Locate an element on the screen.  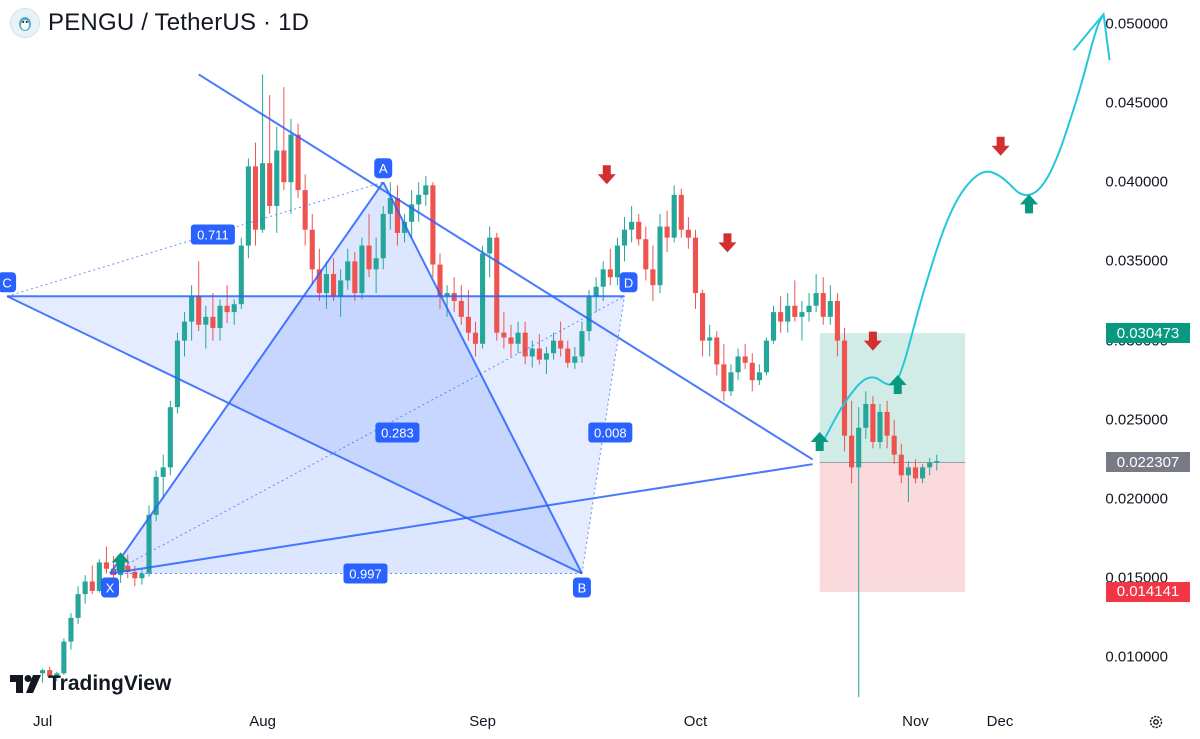
projection-path is located at coordinates (961, 231).